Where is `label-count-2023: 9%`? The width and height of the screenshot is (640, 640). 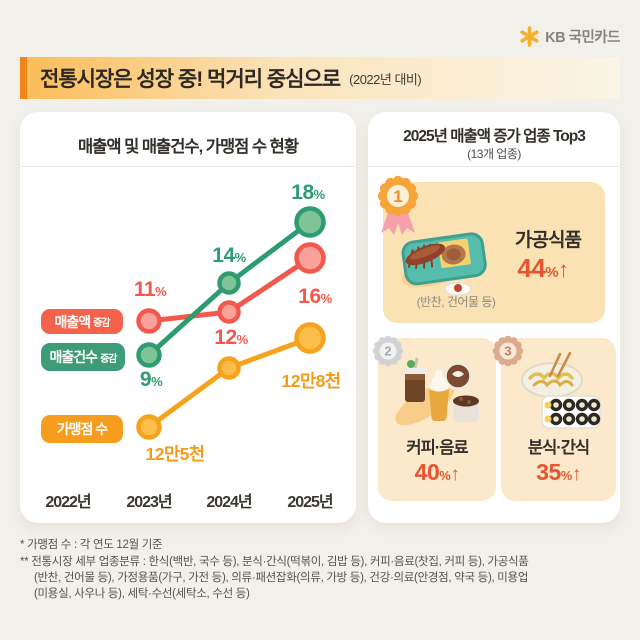
label-count-2023: 9% is located at coordinates (151, 379).